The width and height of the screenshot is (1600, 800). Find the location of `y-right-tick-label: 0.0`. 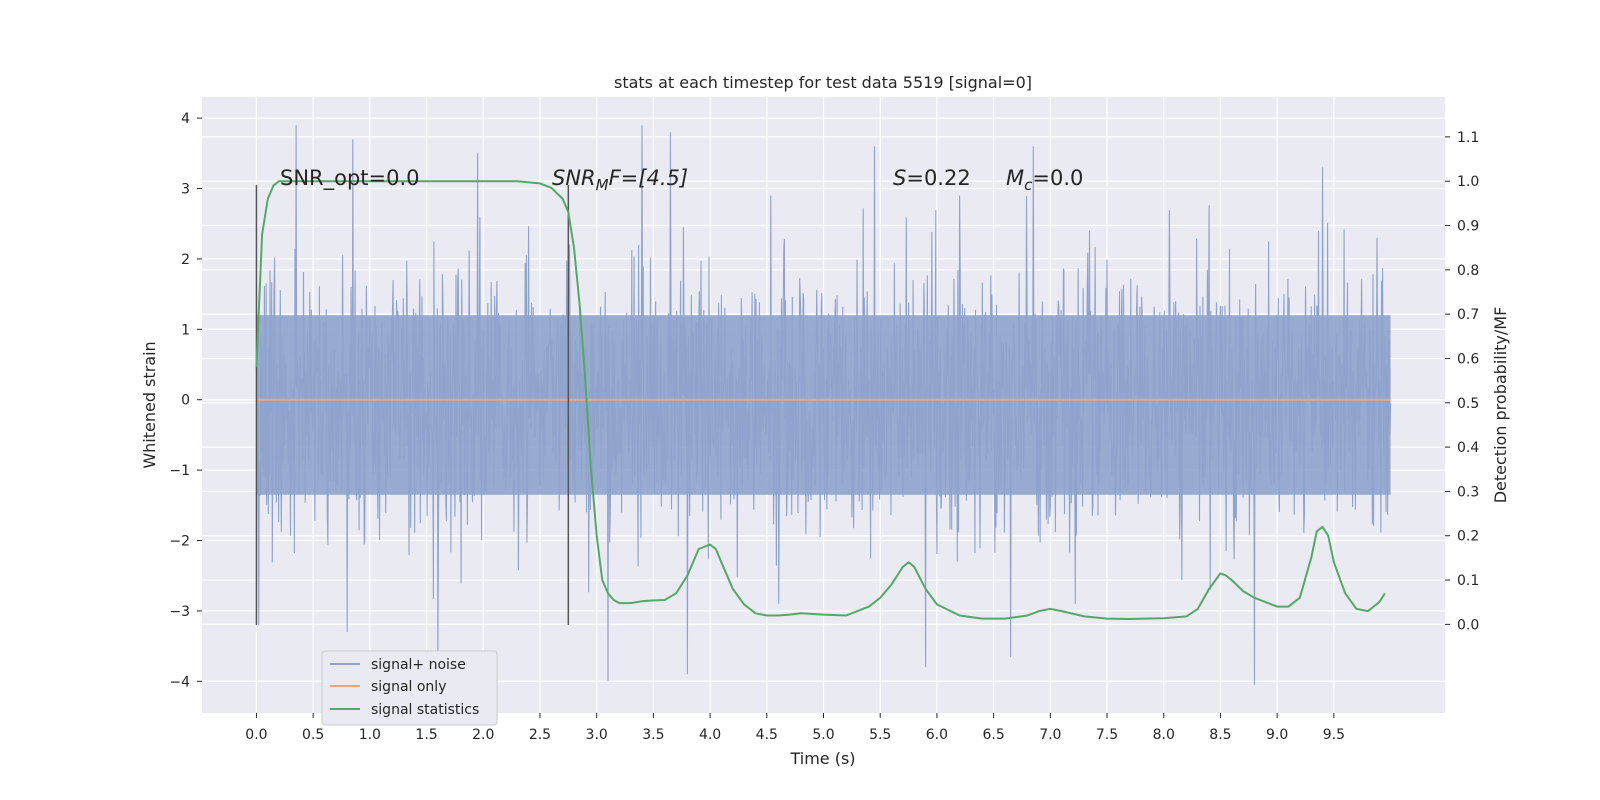

y-right-tick-label: 0.0 is located at coordinates (1468, 625).